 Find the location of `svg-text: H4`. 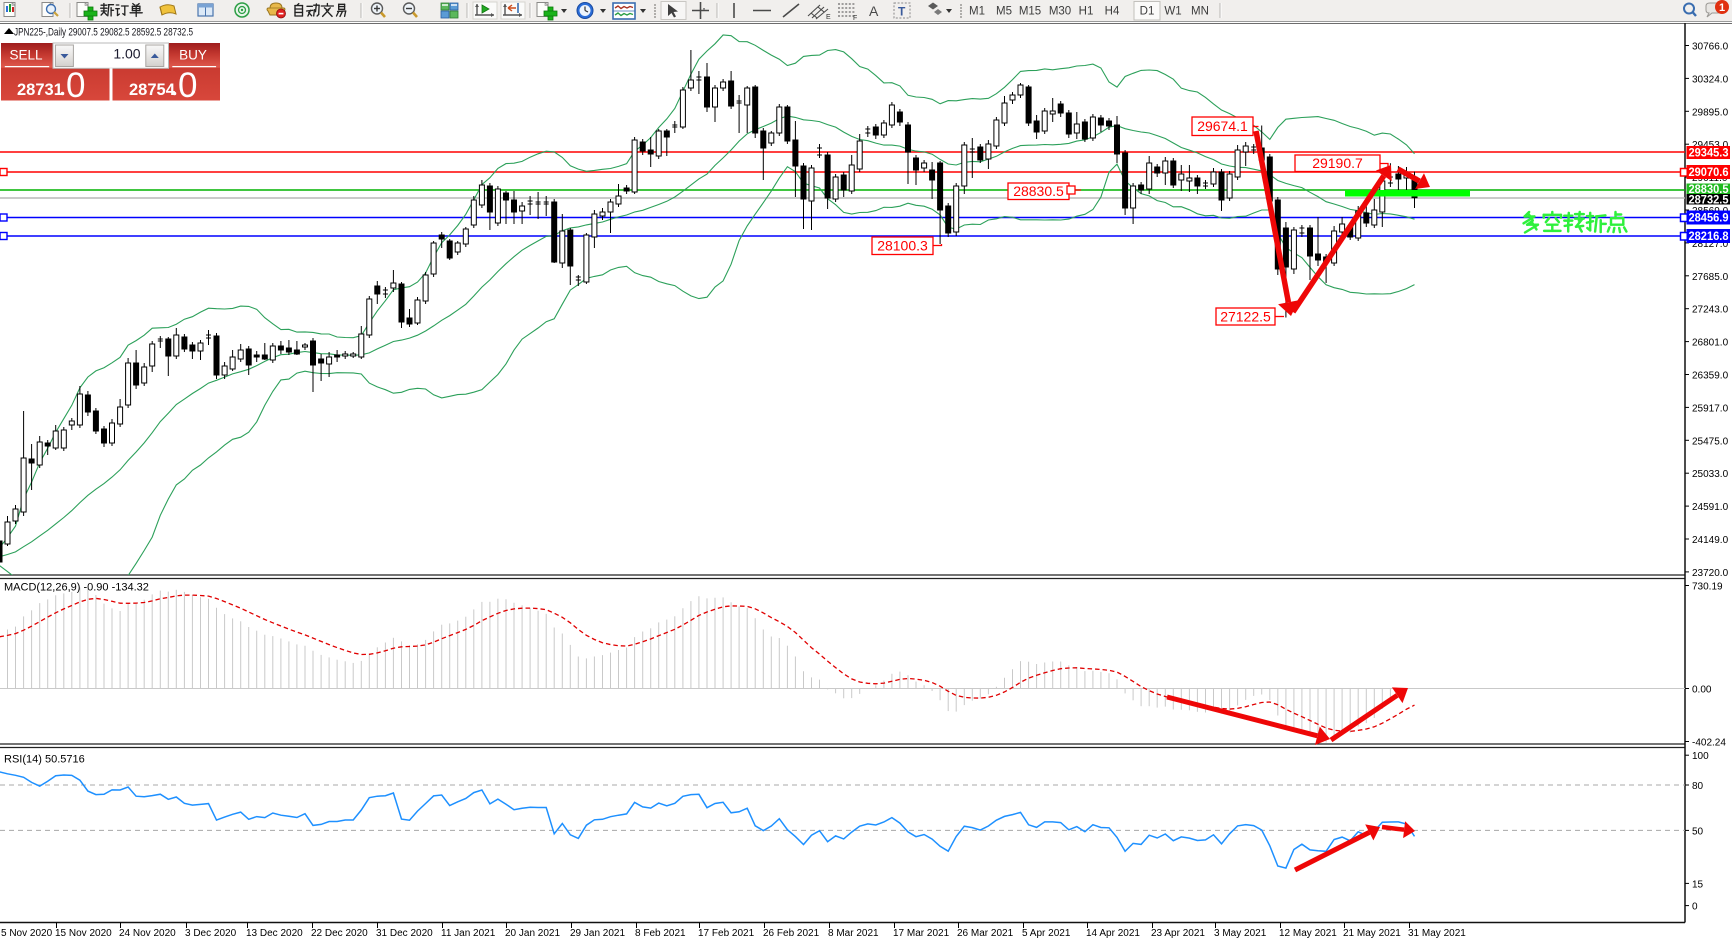

svg-text: H4 is located at coordinates (1112, 12).